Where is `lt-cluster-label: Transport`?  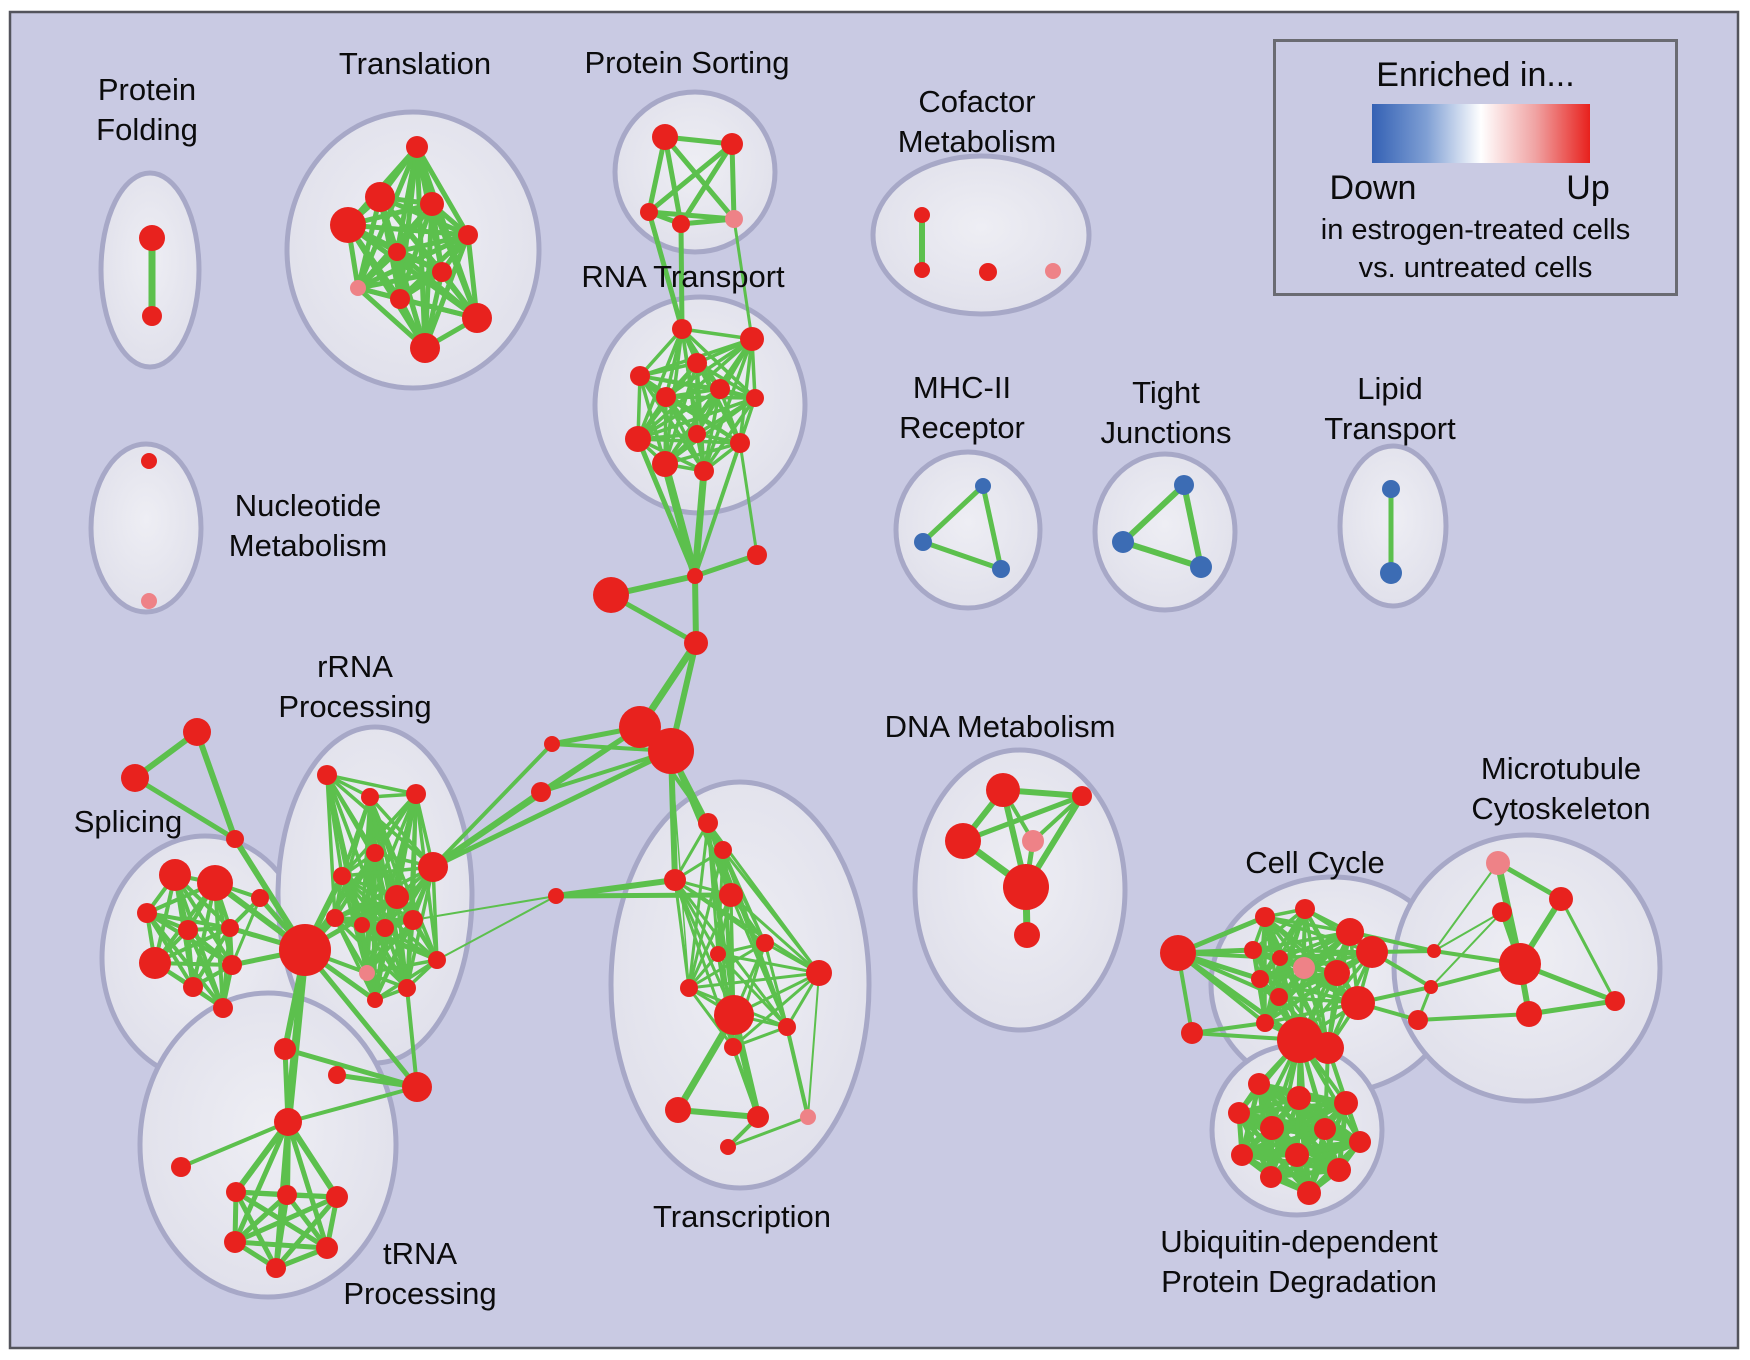 lt-cluster-label: Transport is located at coordinates (1390, 428).